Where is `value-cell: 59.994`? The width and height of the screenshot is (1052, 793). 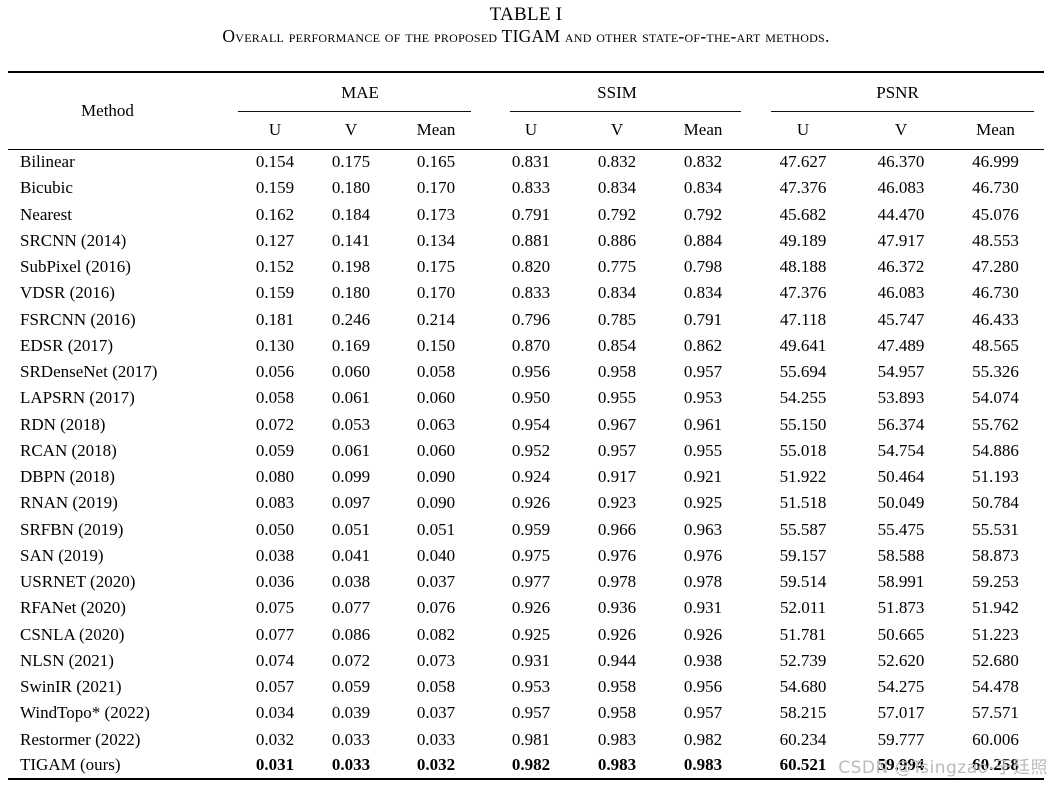
value-cell: 59.994 is located at coordinates (901, 765).